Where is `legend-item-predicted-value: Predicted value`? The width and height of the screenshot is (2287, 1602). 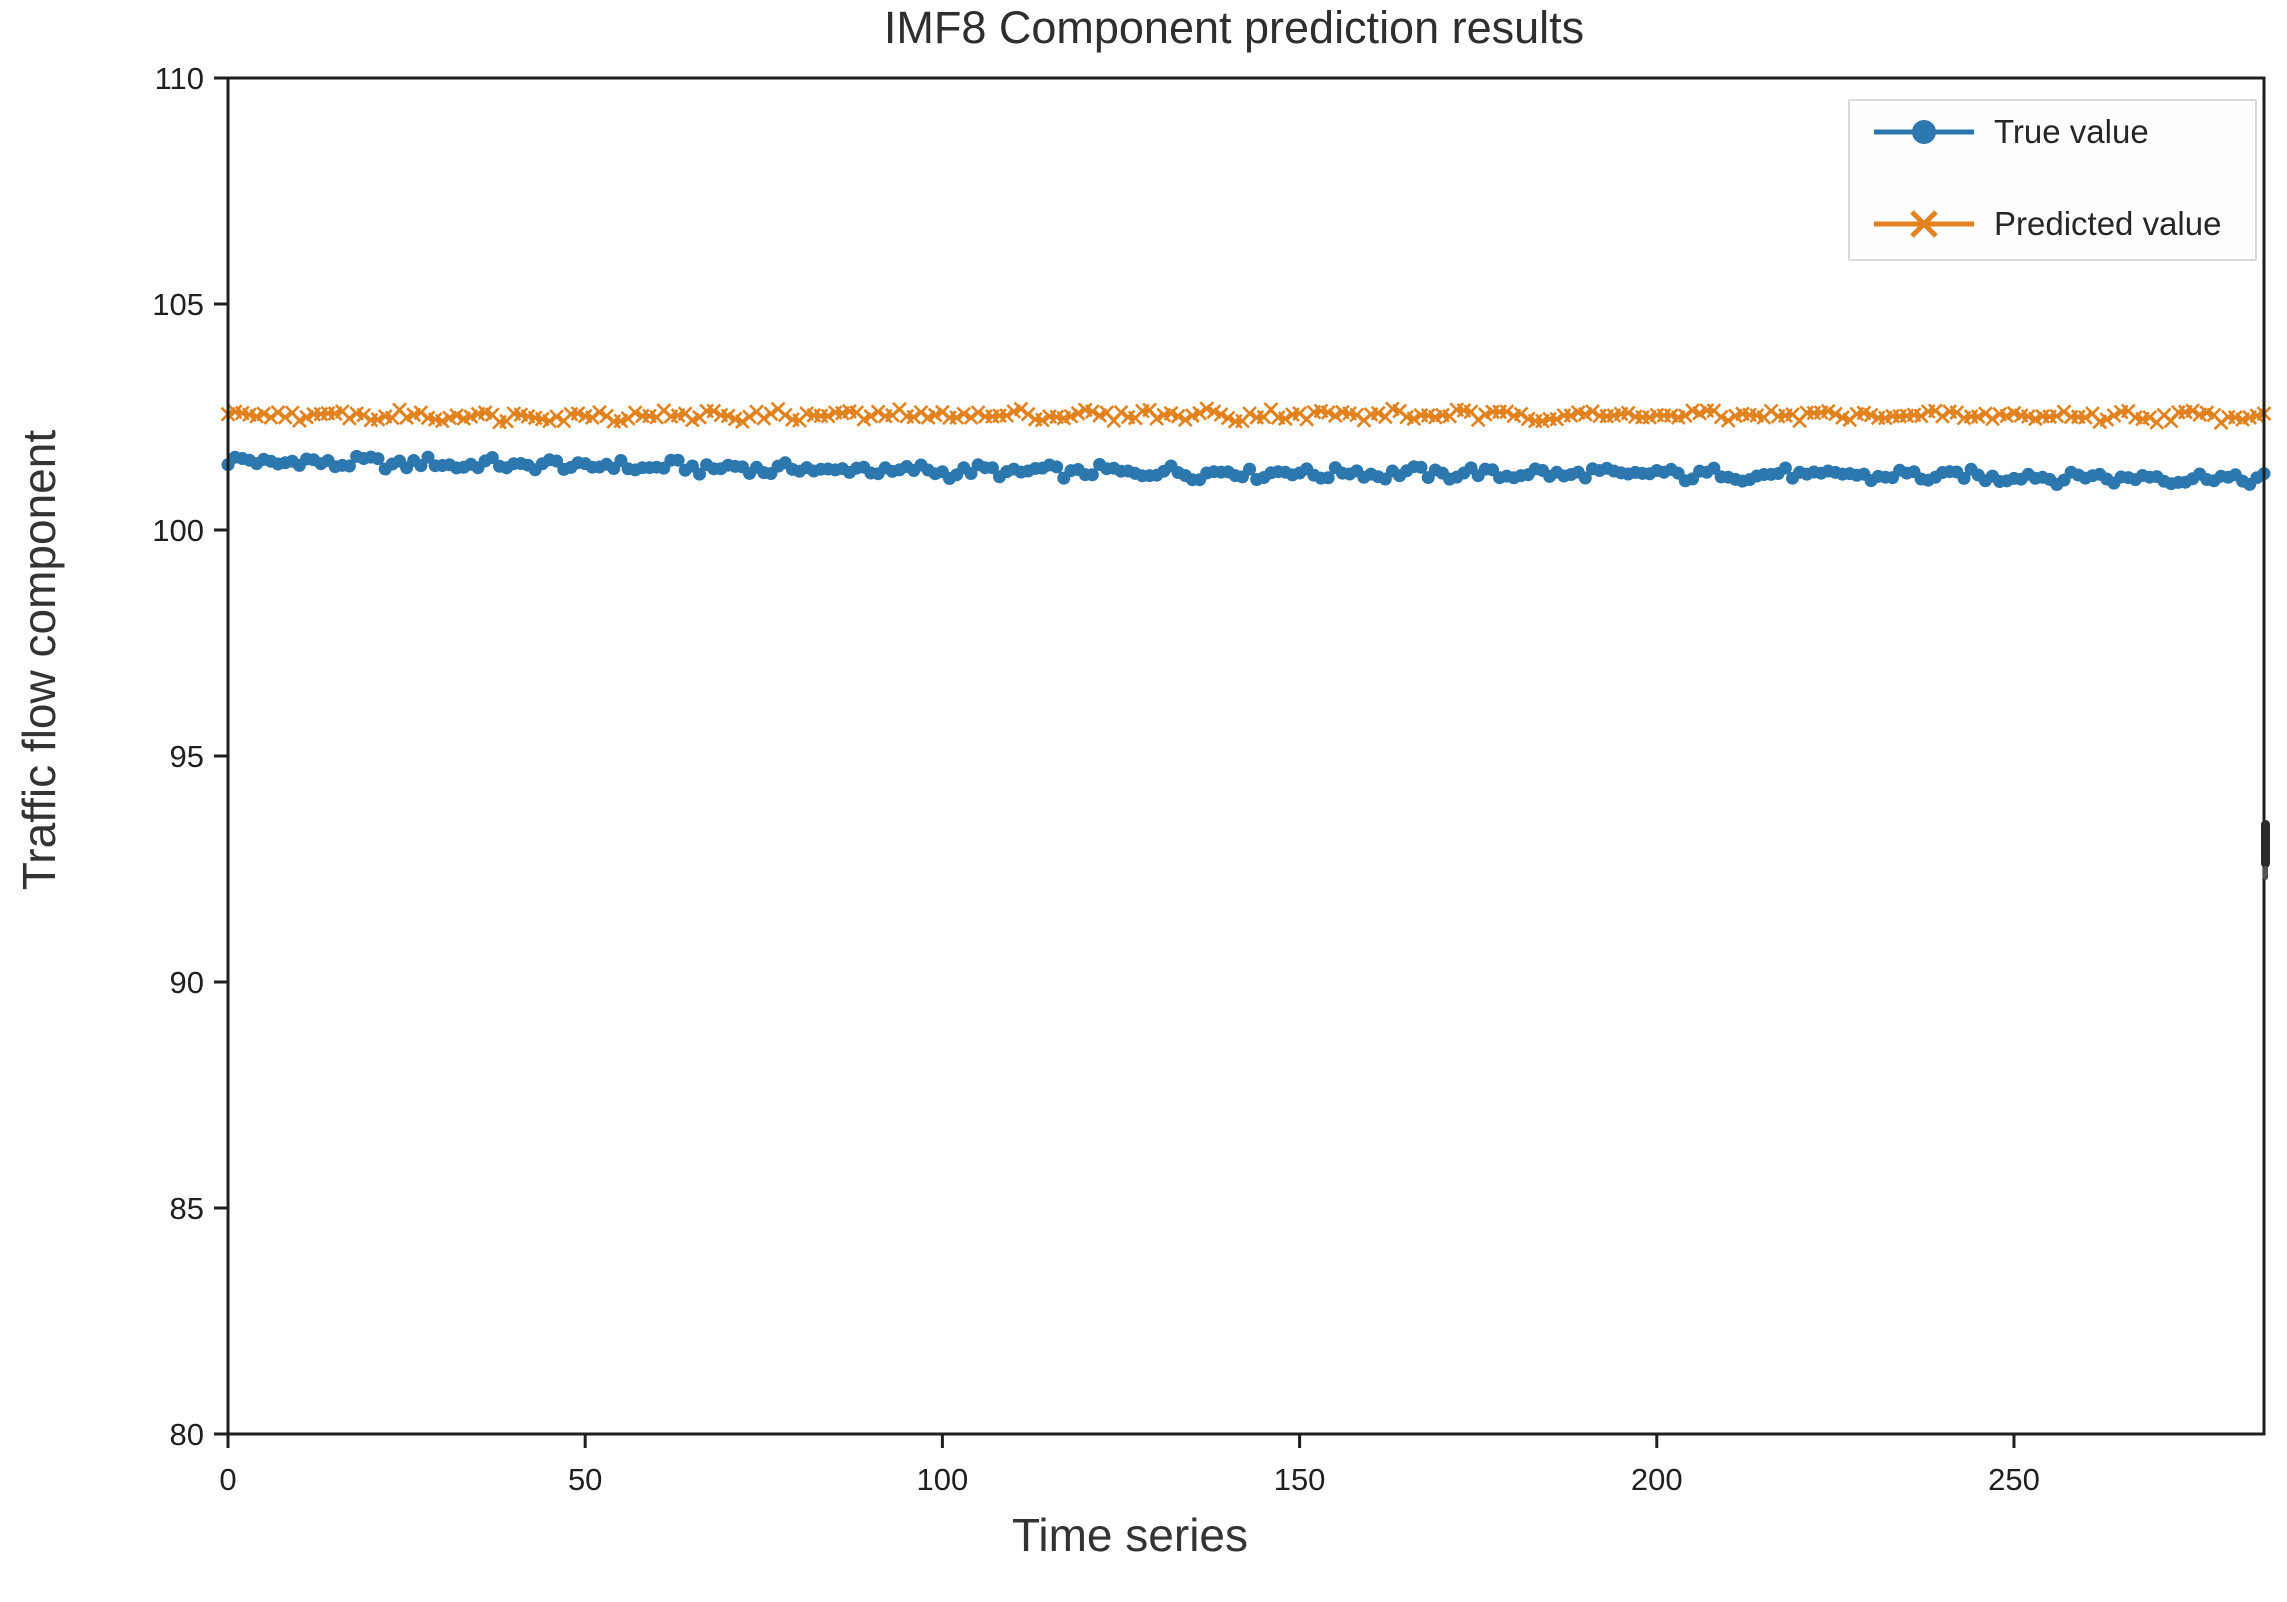
legend-item-predicted-value: Predicted value is located at coordinates (2055, 224).